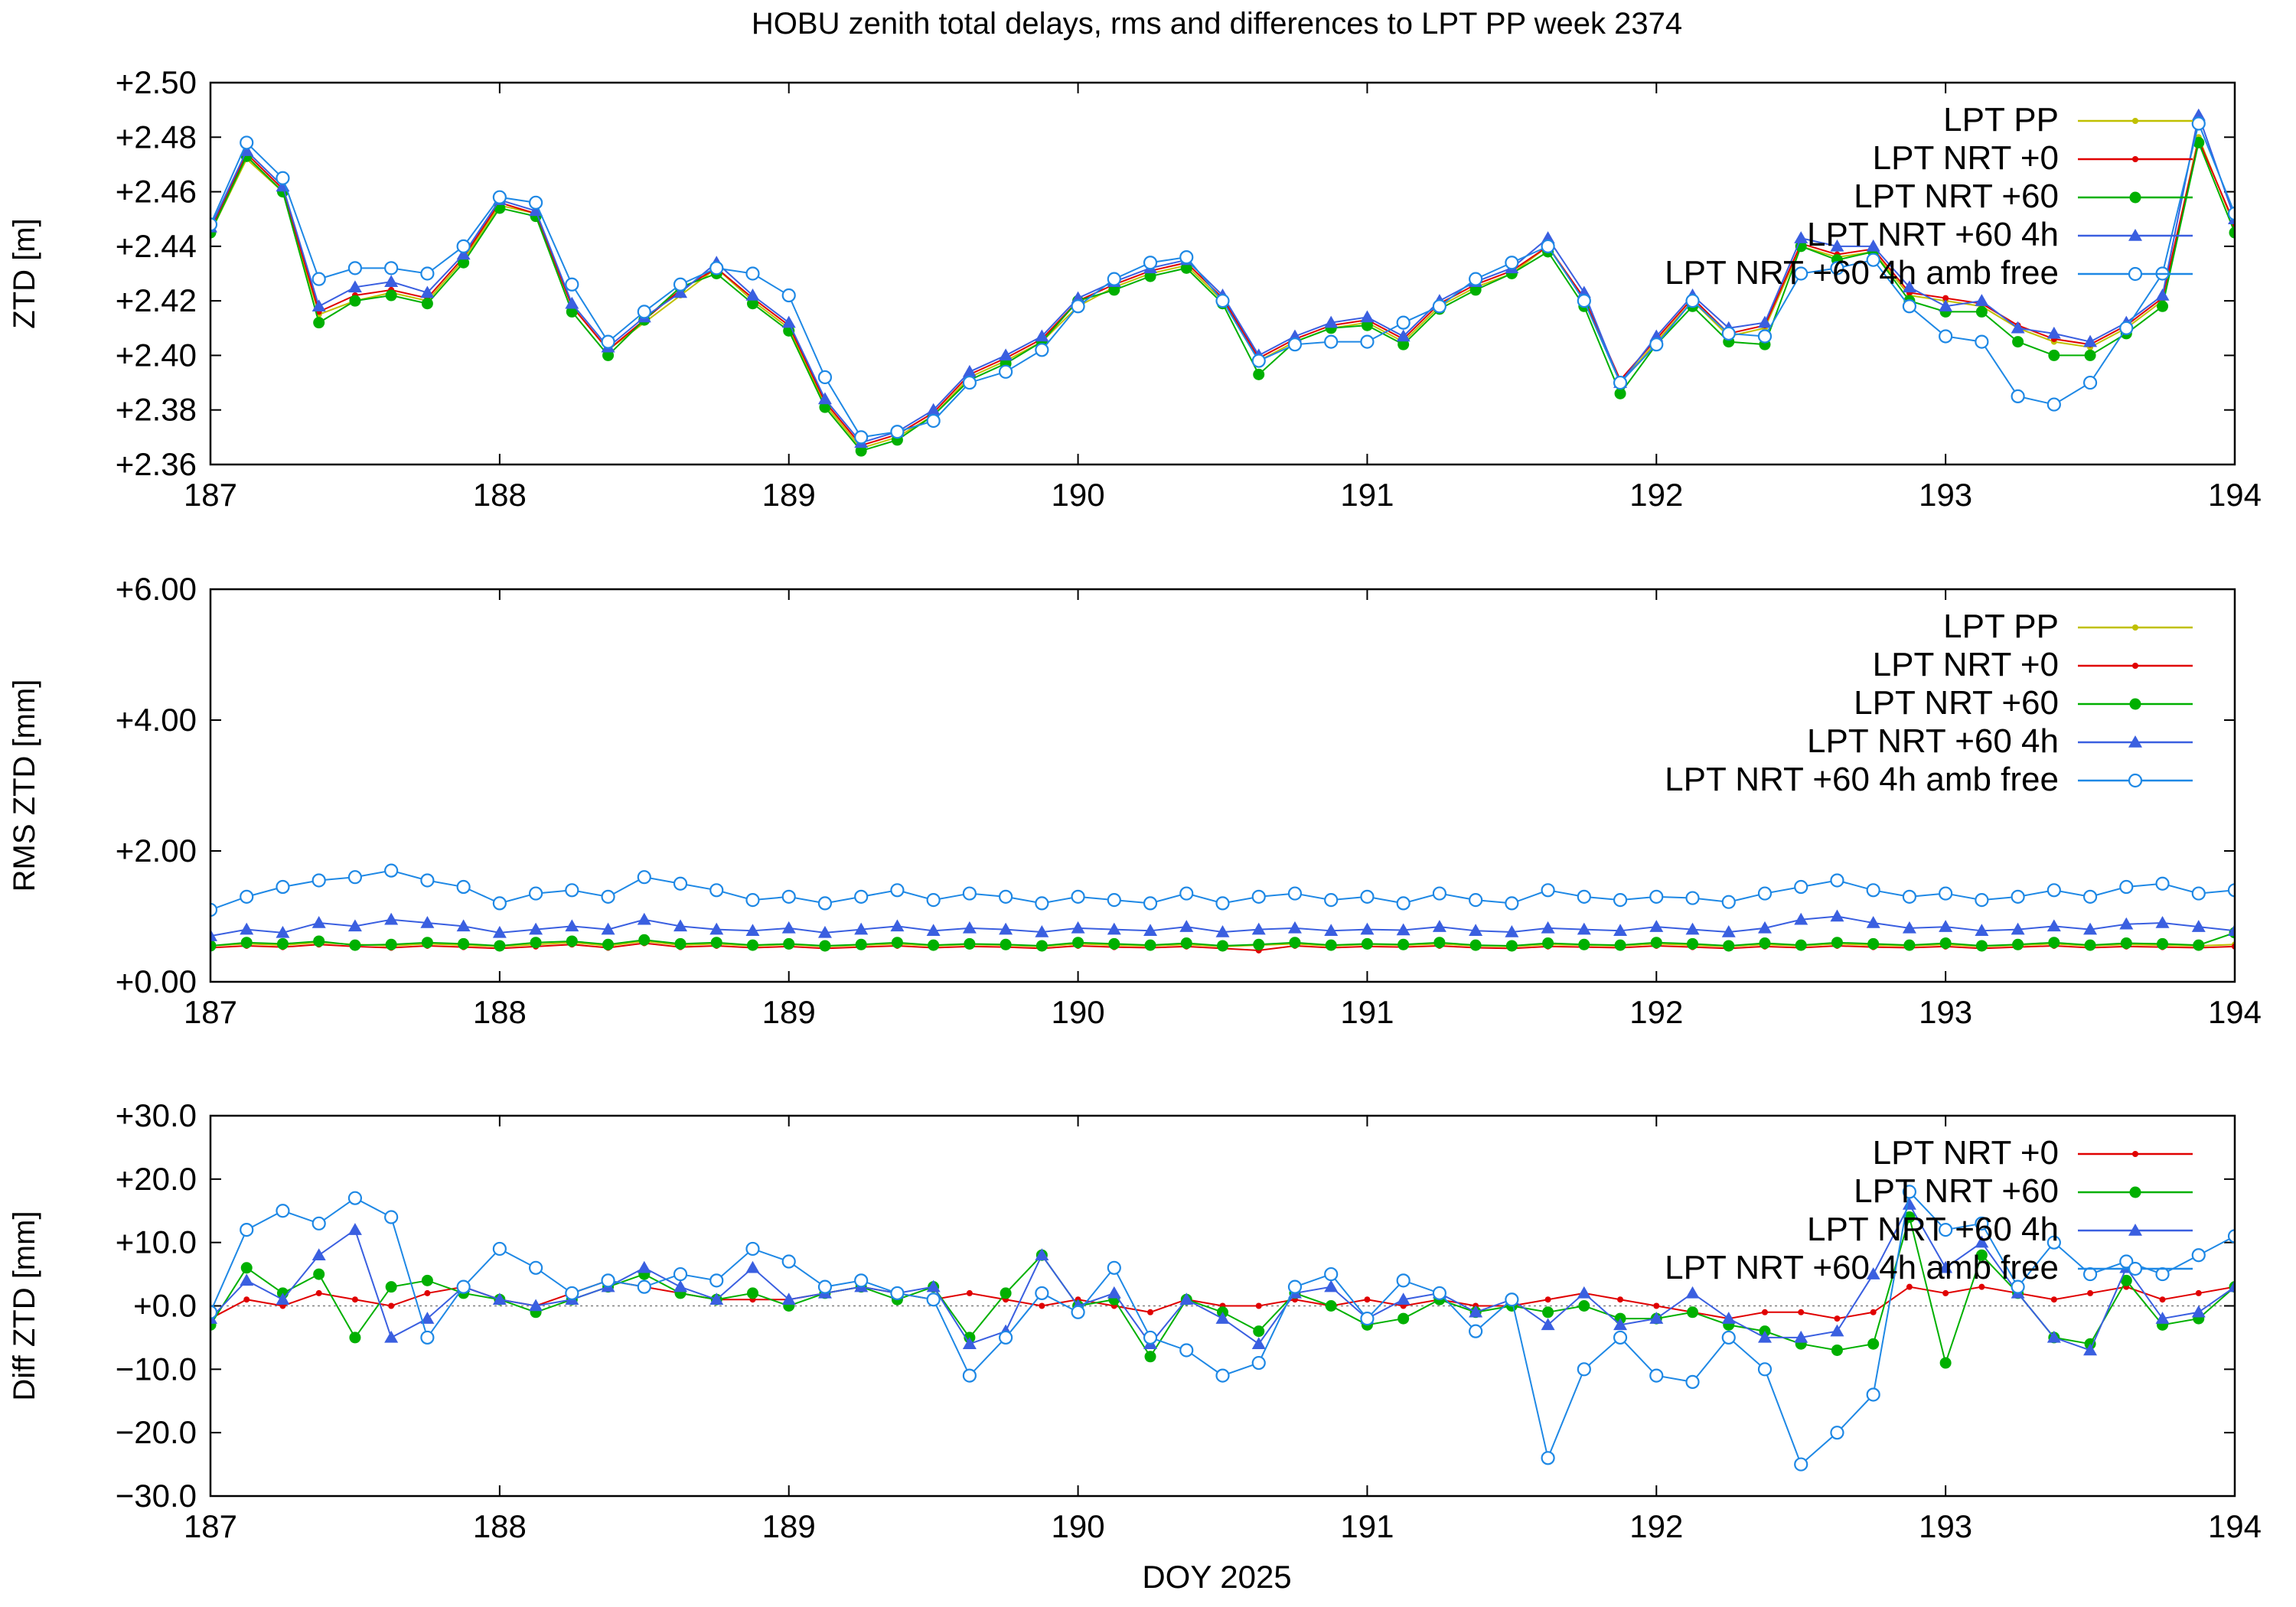 The height and width of the screenshot is (1607, 2296). I want to click on legend-entry-label: LPT NRT +60 4h, so click(1933, 234).